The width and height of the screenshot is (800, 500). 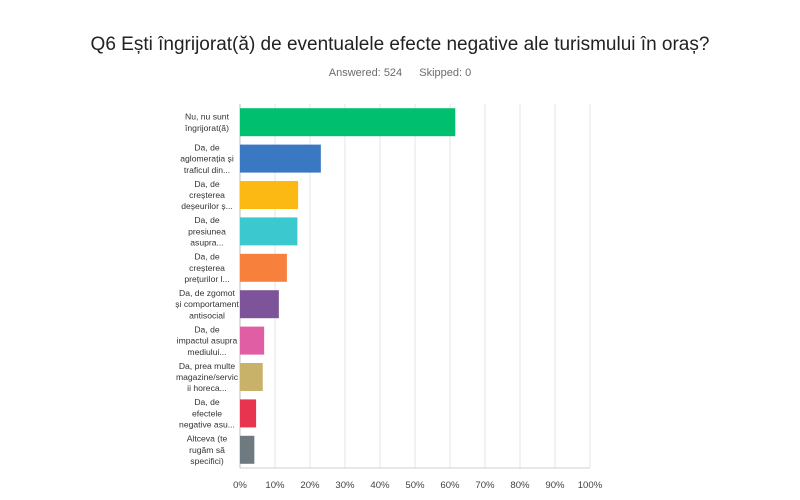 What do you see at coordinates (485, 485) in the screenshot?
I see `x-tick-label: 70%` at bounding box center [485, 485].